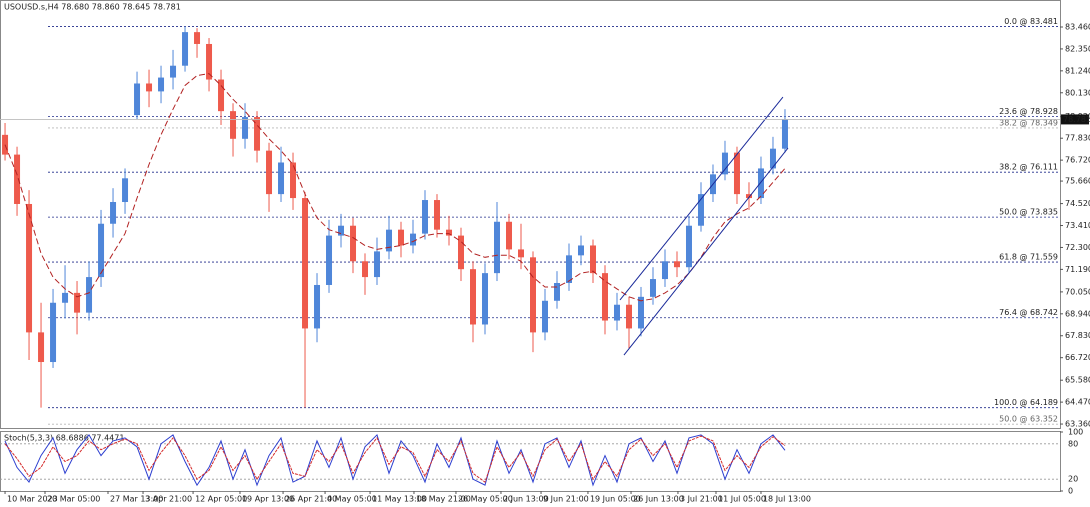  I want to click on y-tick-label: 81.240, so click(1077, 70).